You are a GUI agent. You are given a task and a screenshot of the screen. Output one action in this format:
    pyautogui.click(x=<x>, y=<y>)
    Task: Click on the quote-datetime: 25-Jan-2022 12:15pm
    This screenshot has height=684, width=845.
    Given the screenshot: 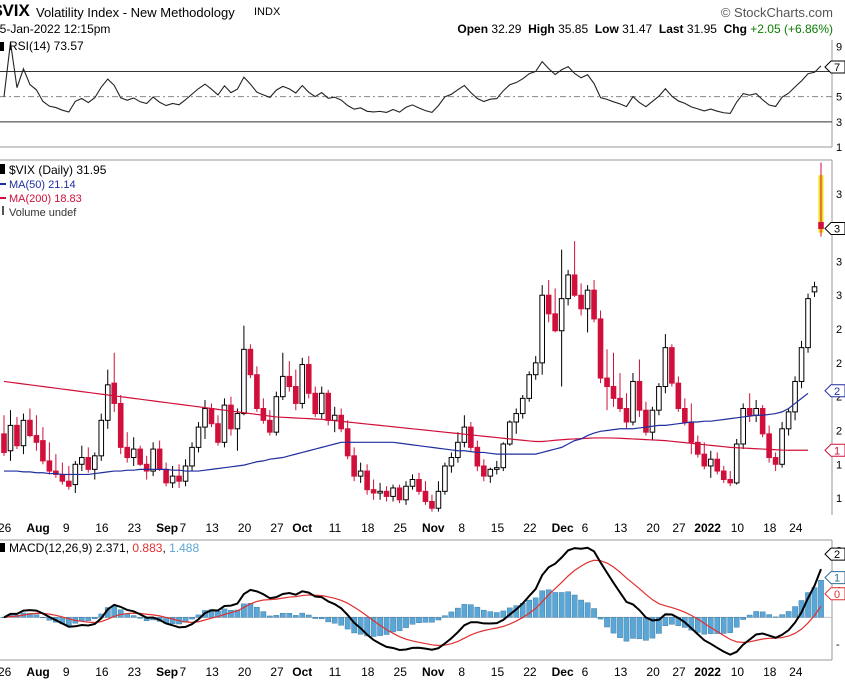 What is the action you would take?
    pyautogui.click(x=55, y=29)
    